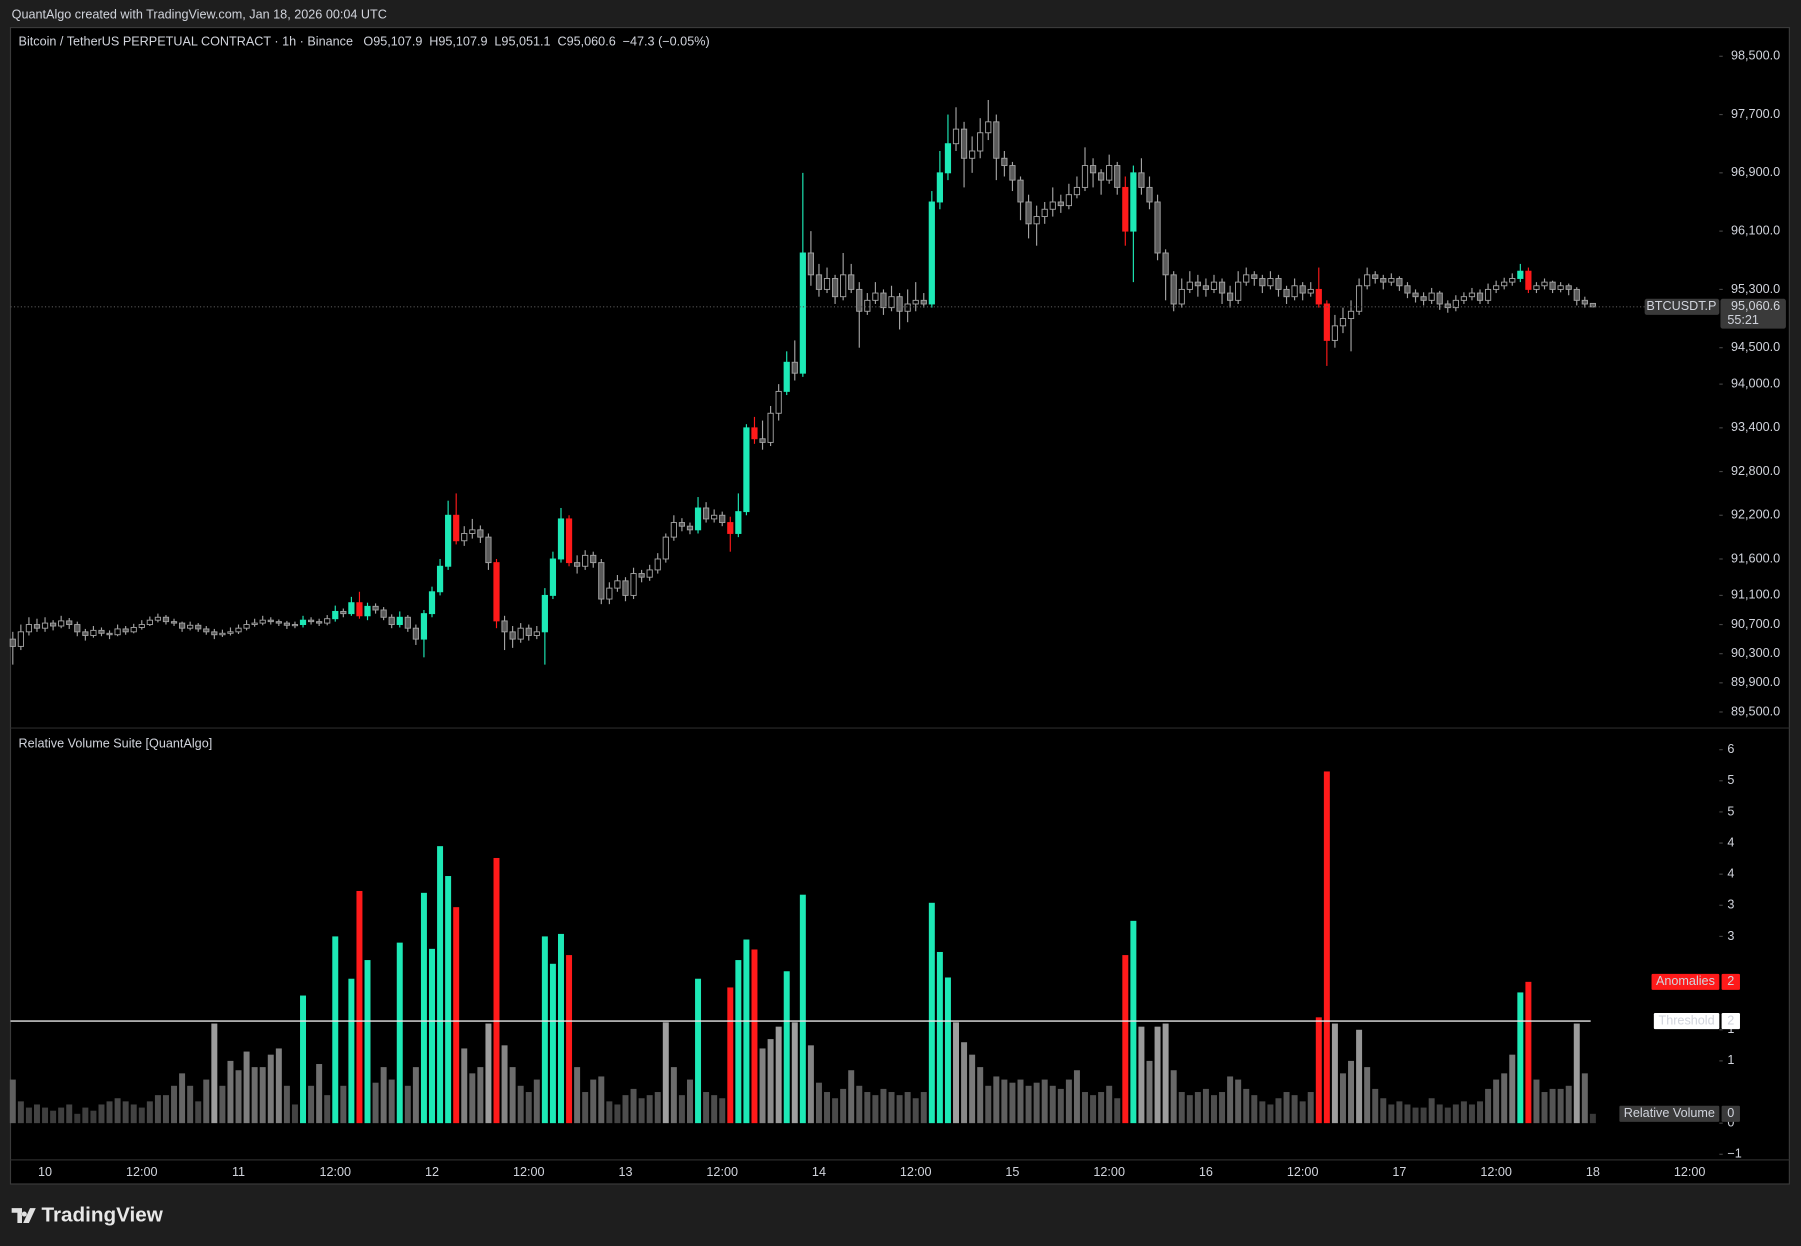 This screenshot has width=1801, height=1246. I want to click on relative-volume-value: 0, so click(1730, 1113).